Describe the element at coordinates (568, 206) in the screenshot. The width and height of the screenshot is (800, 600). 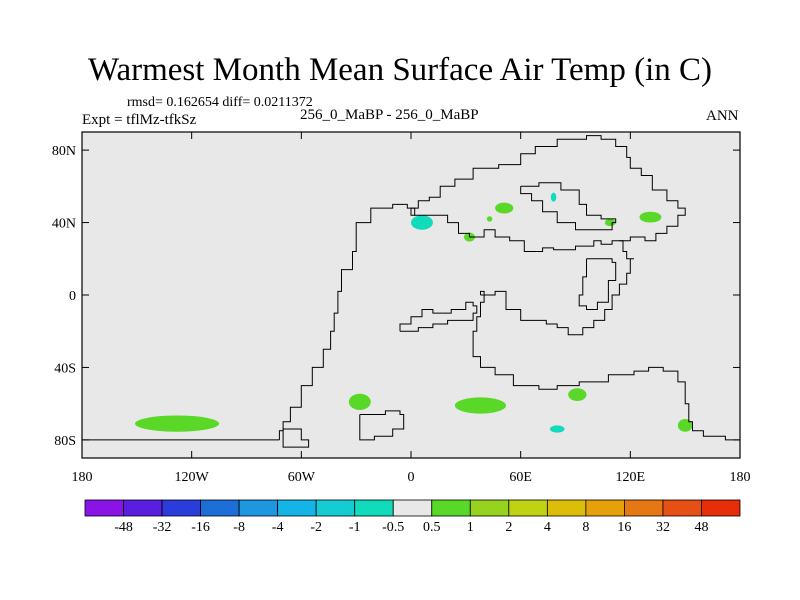
I see `coastline-north-bay` at that location.